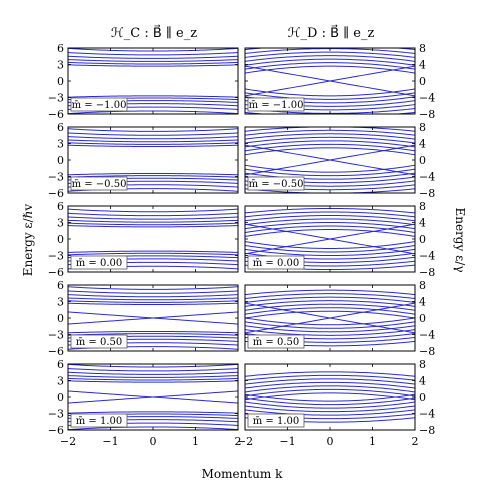  I want to click on mass-label: m̄ = 1.00, so click(99, 421).